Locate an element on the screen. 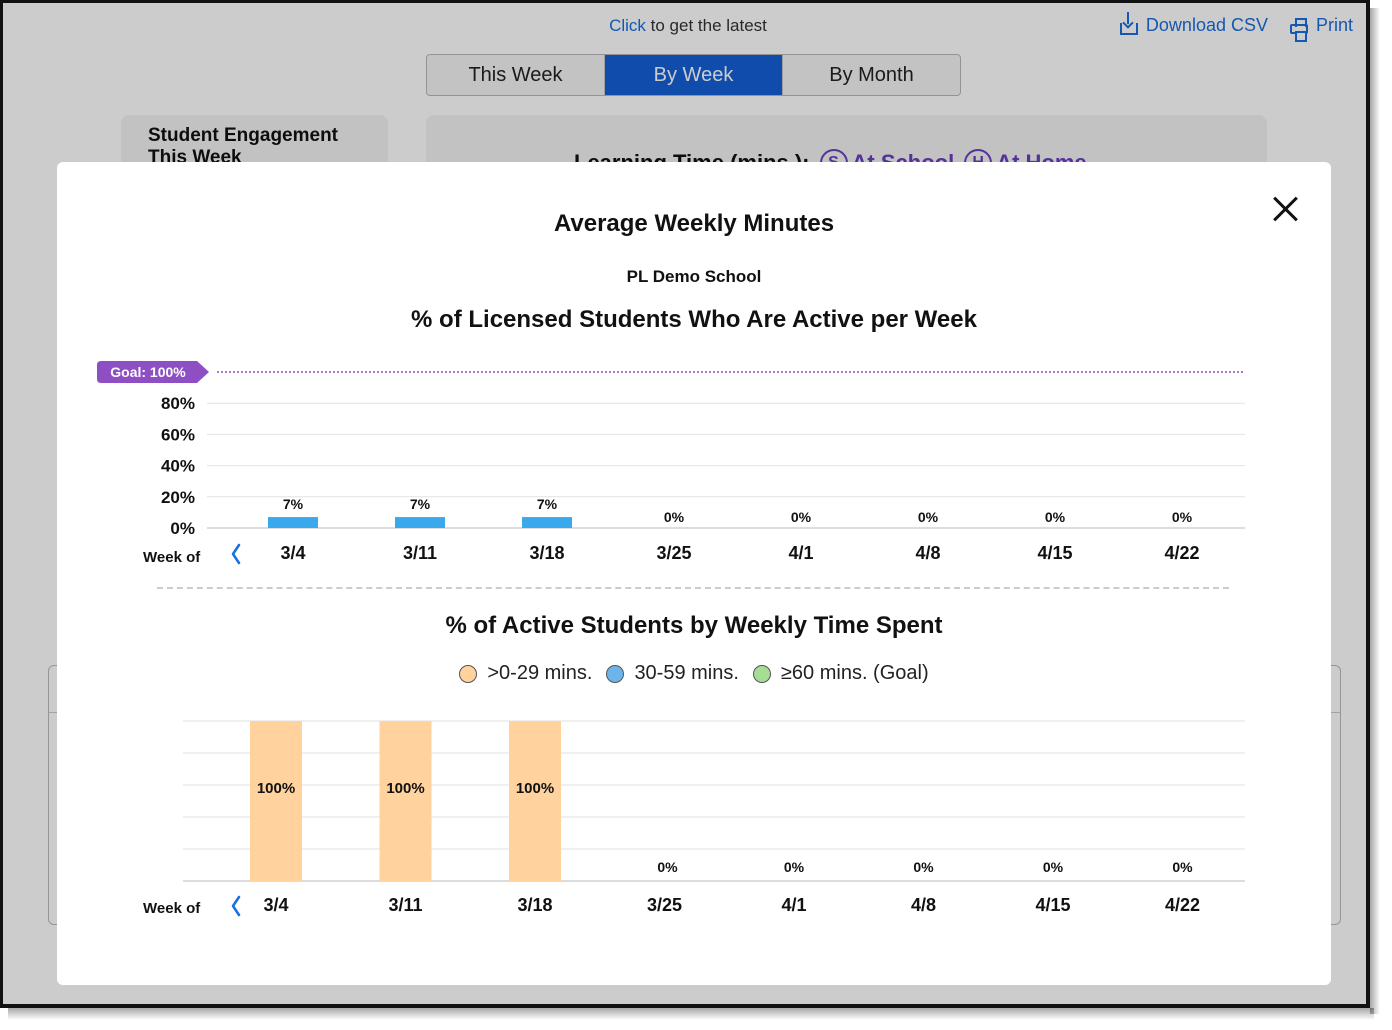  engagement-title-line1: Student Engagement is located at coordinates (243, 135).